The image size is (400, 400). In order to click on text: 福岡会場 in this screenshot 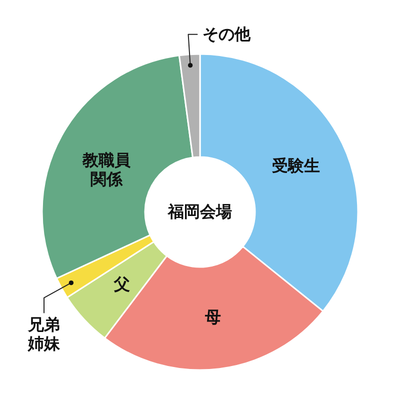, I will do `click(199, 211)`.